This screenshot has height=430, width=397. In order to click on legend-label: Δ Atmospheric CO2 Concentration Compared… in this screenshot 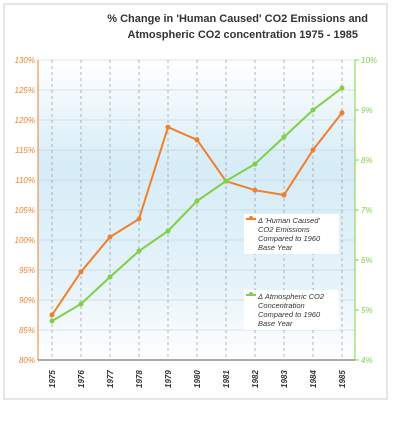, I will do `click(291, 310)`.